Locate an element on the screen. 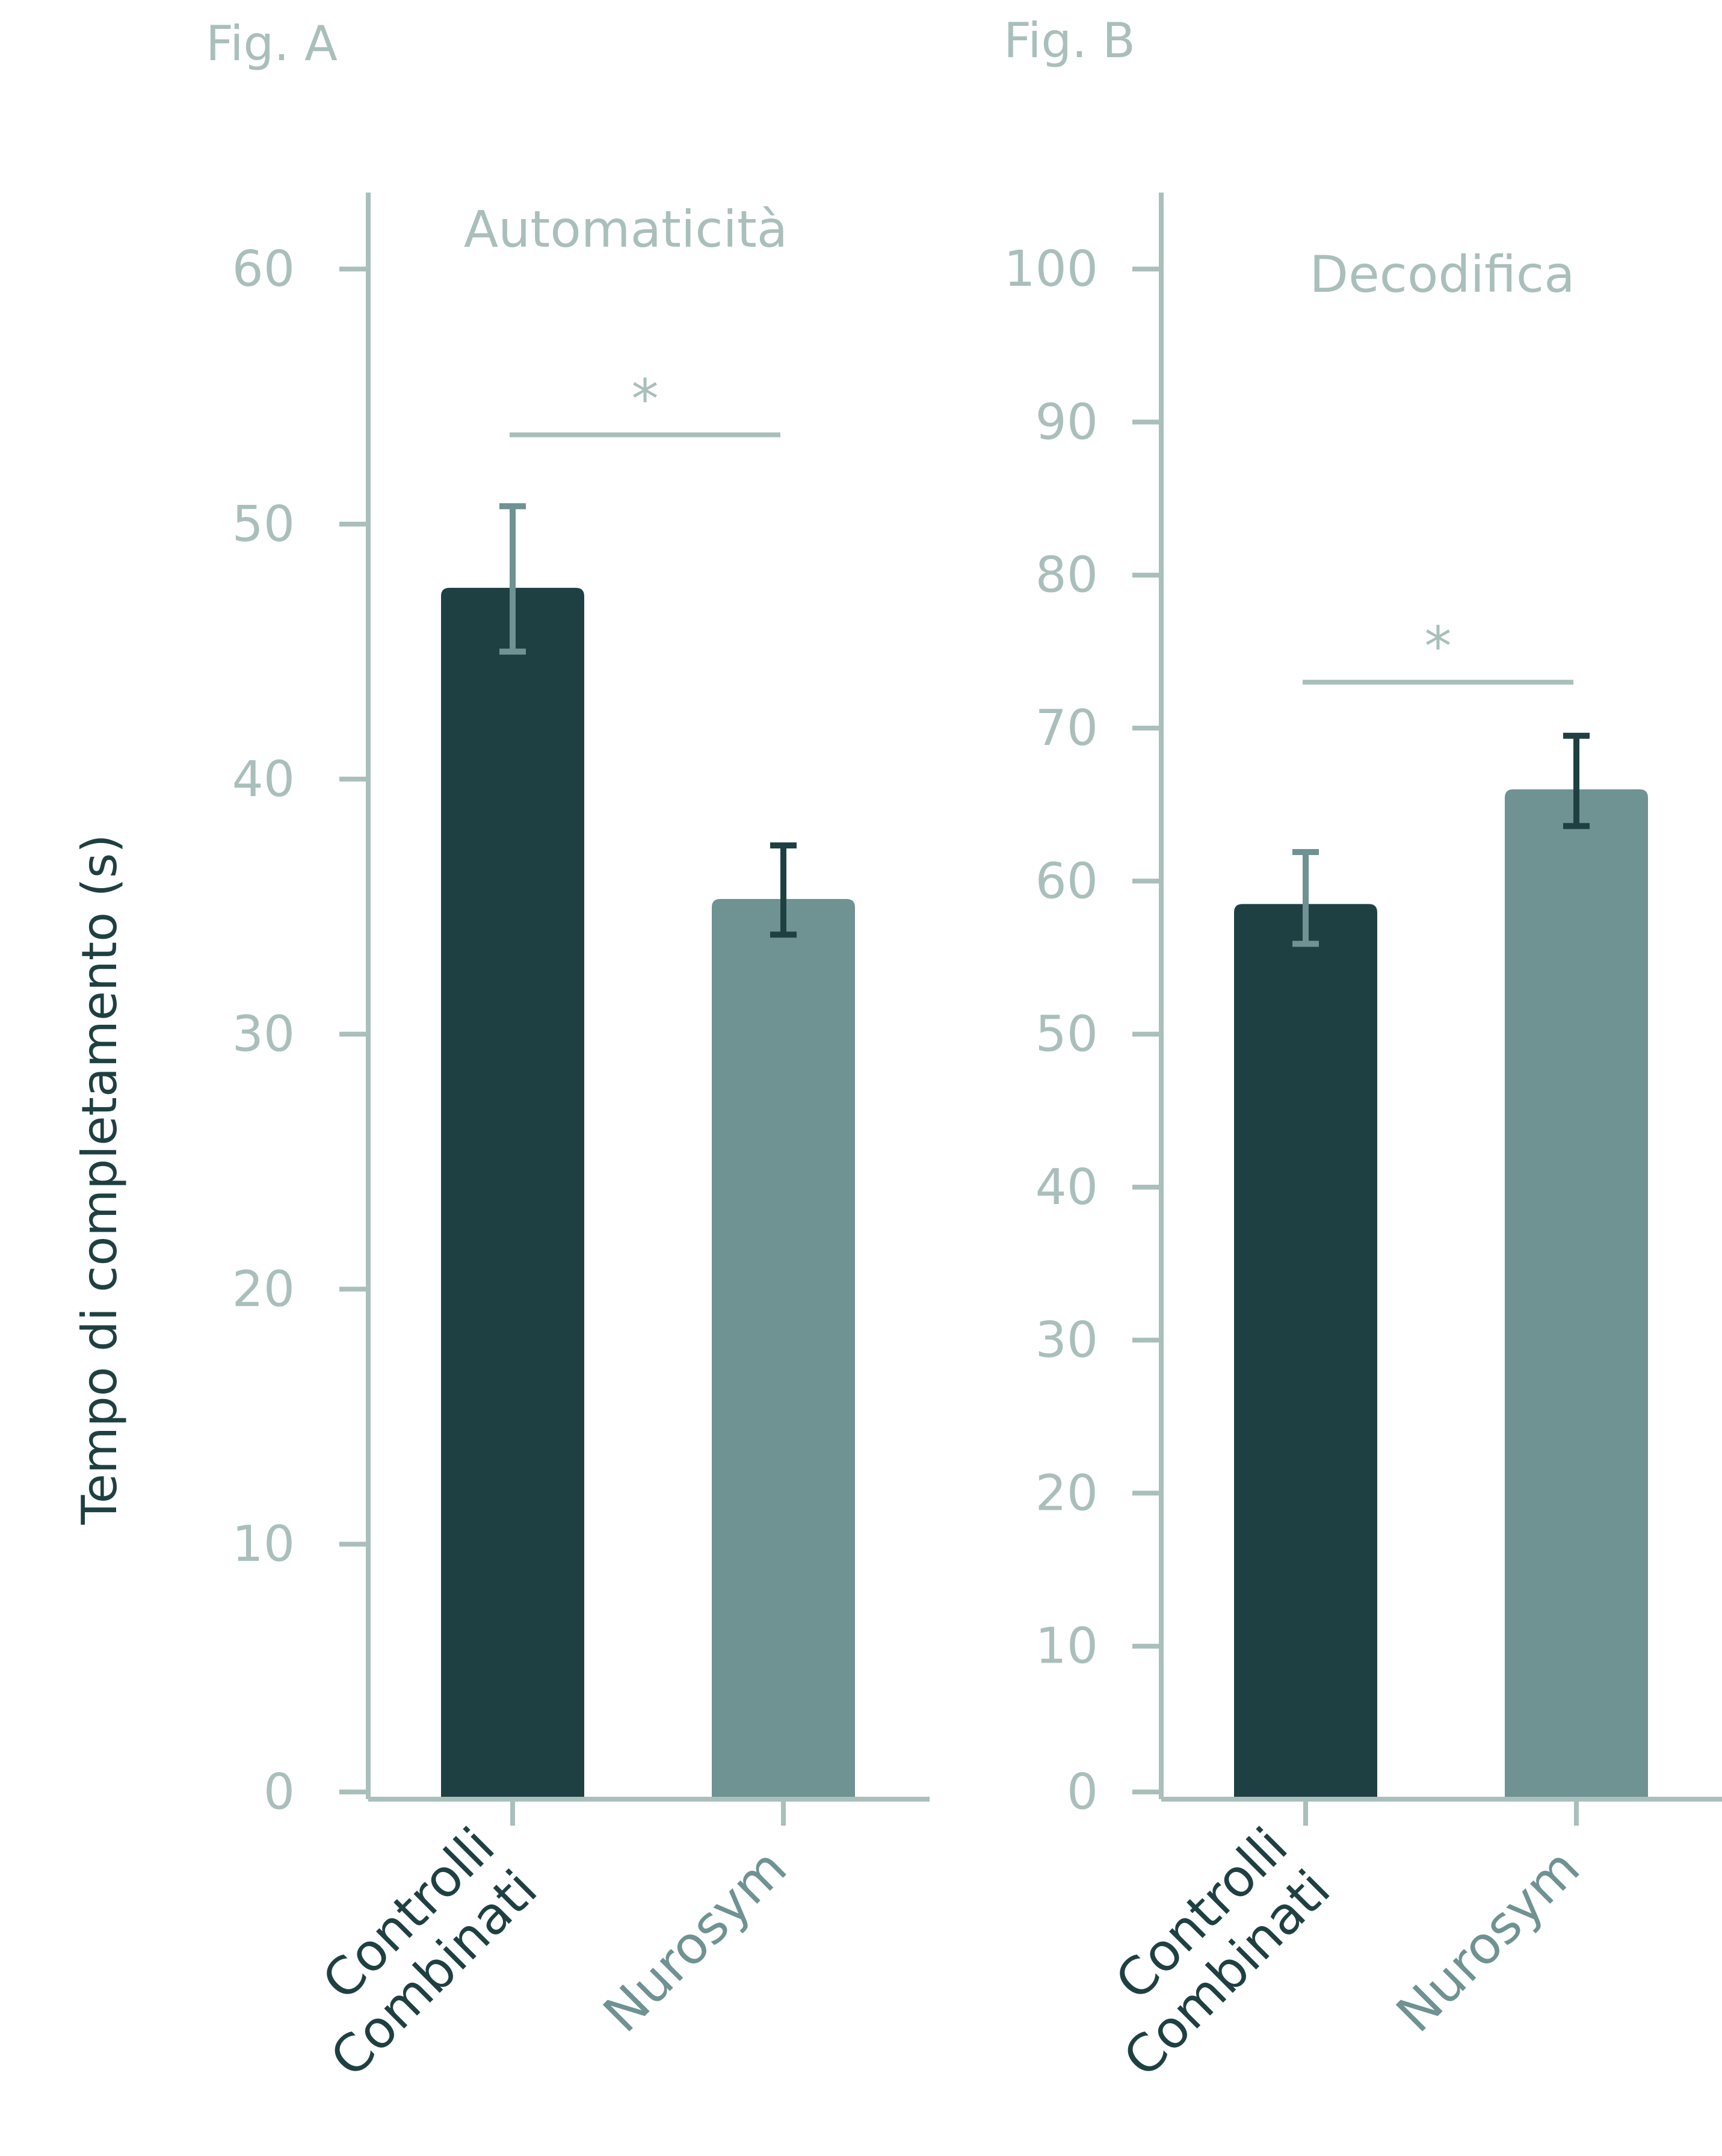 Image resolution: width=1722 pixels, height=2156 pixels. y-tick-label: 70 is located at coordinates (1066, 728).